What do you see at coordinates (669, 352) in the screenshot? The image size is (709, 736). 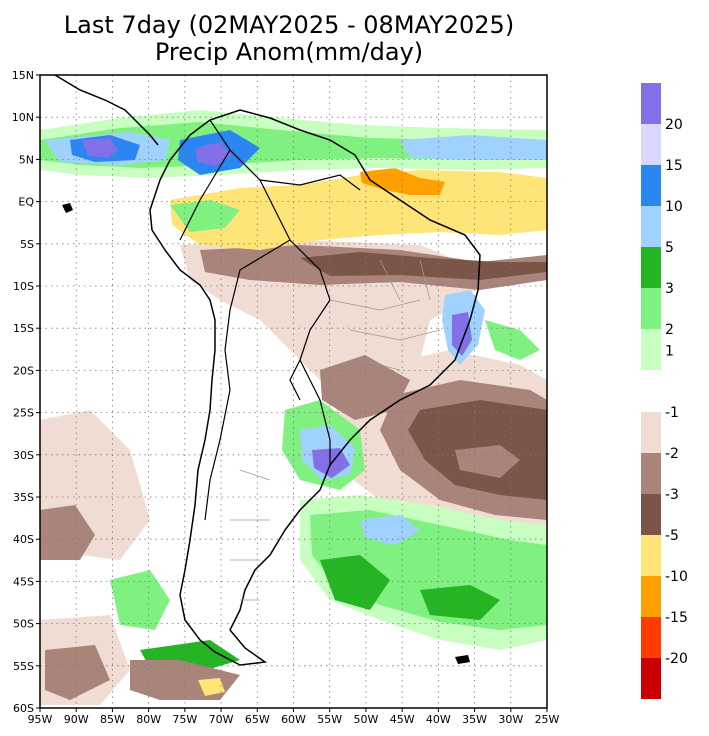 I see `legend-wet-label: 1` at bounding box center [669, 352].